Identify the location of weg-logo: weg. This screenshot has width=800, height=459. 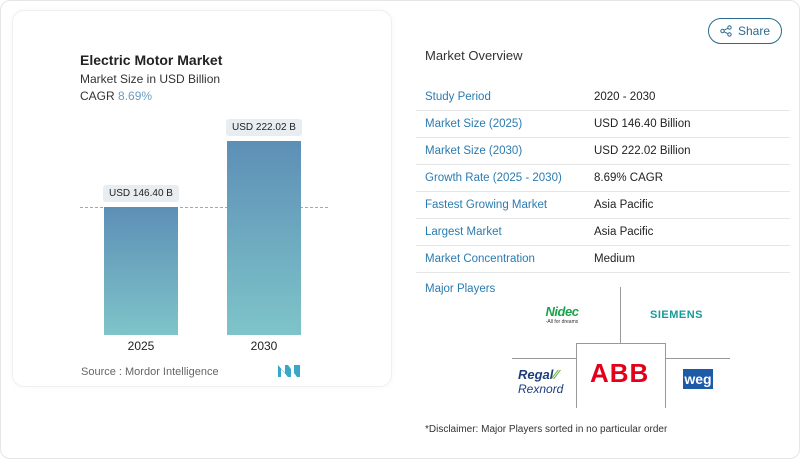
(698, 379).